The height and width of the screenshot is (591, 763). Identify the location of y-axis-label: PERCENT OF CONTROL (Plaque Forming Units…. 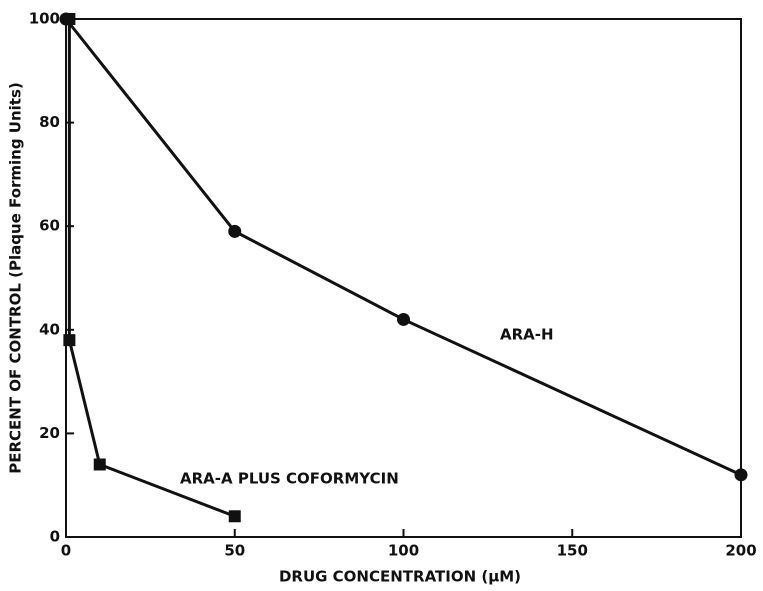
(16, 278).